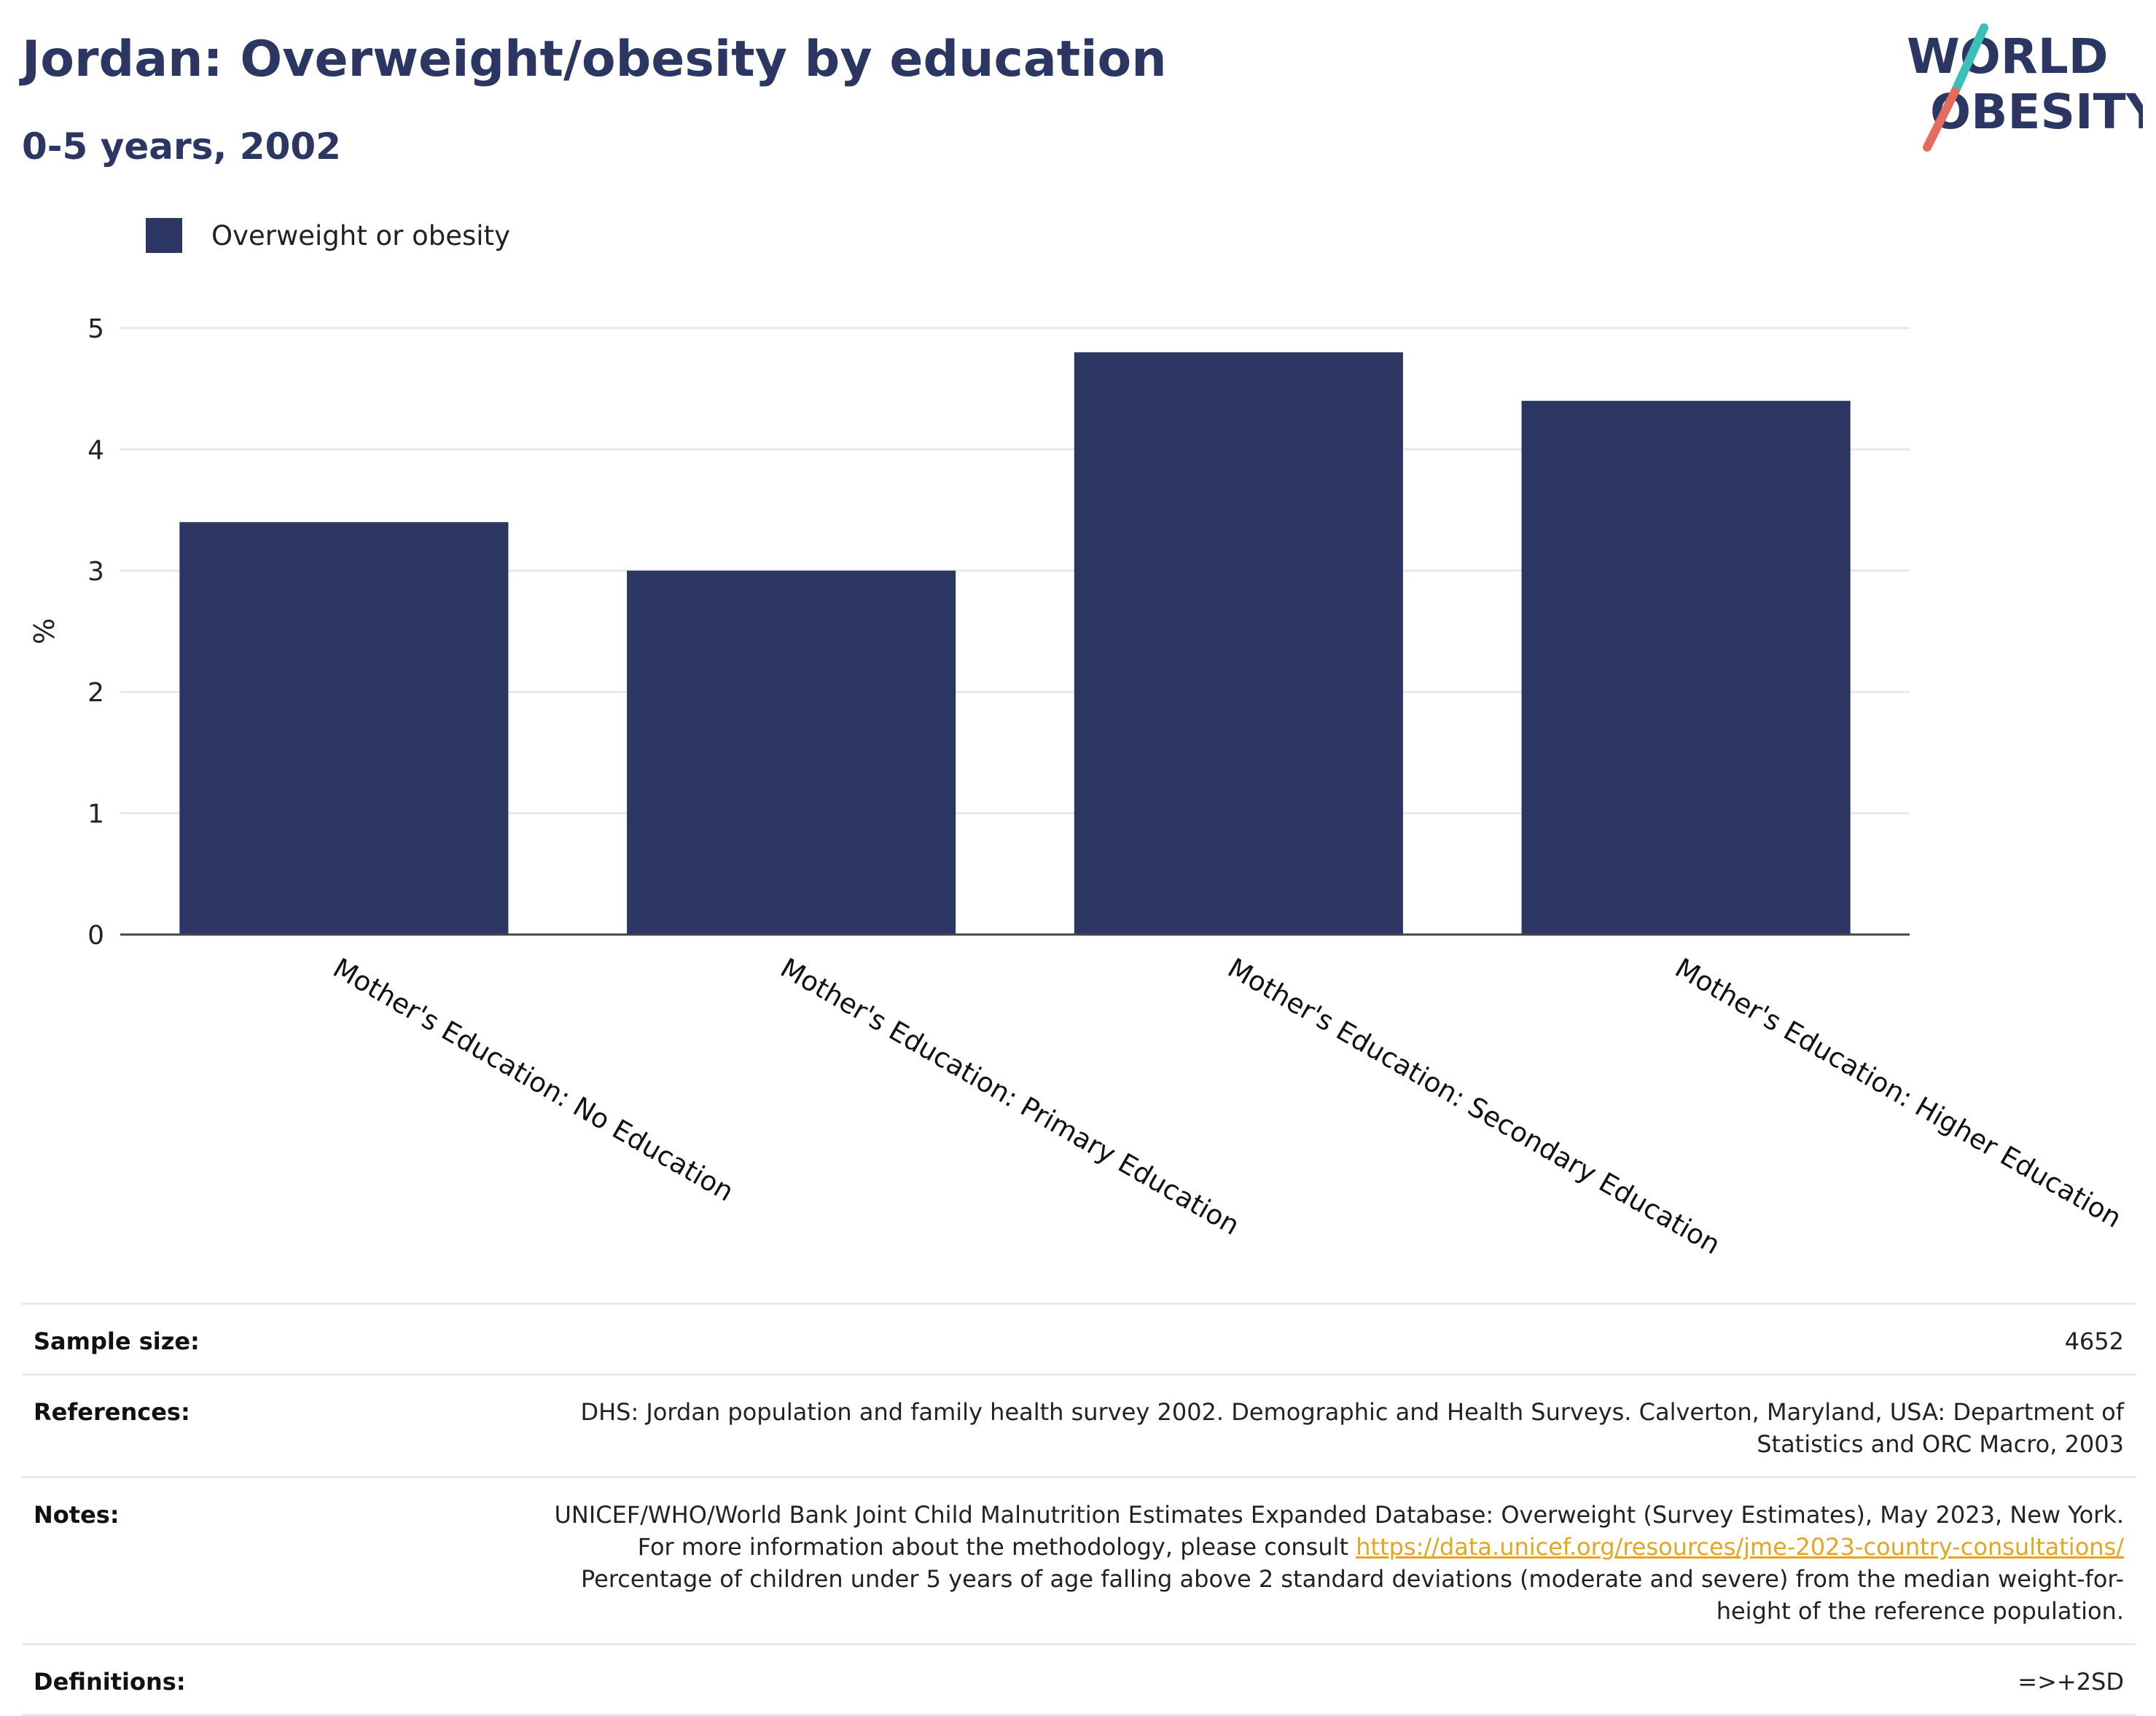 The image size is (2156, 1716). Describe the element at coordinates (595, 59) in the screenshot. I see `chart-title: Jordan: Overweight/obesity by education` at that location.